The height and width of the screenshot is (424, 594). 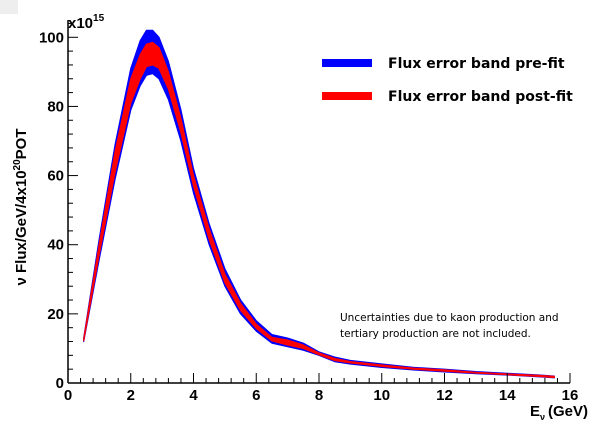 I want to click on y-tick-label: 80, so click(x=55, y=106).